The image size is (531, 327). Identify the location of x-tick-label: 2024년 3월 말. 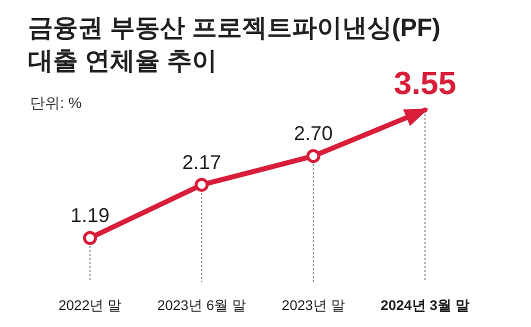
(425, 305).